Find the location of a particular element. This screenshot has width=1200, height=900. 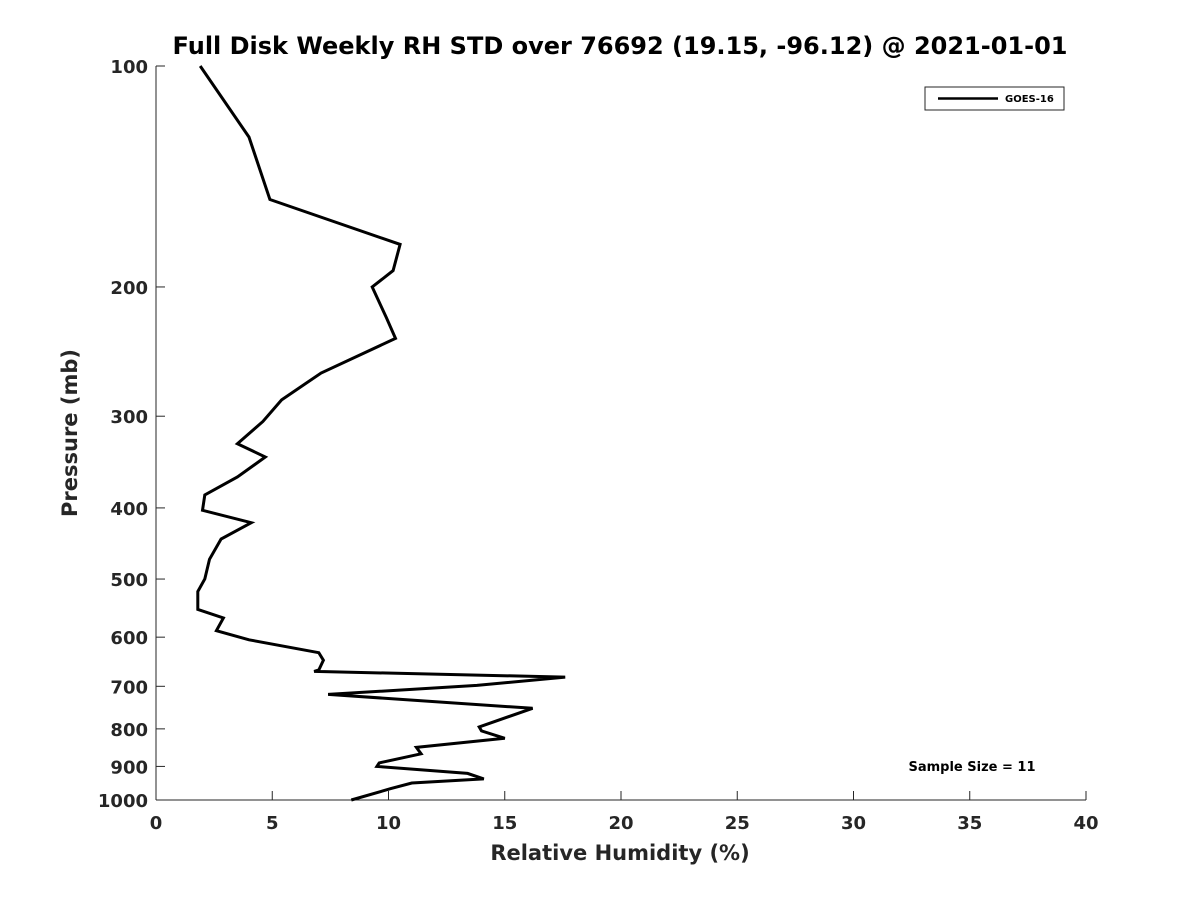

x-tick-label-4: 20 is located at coordinates (620, 823).